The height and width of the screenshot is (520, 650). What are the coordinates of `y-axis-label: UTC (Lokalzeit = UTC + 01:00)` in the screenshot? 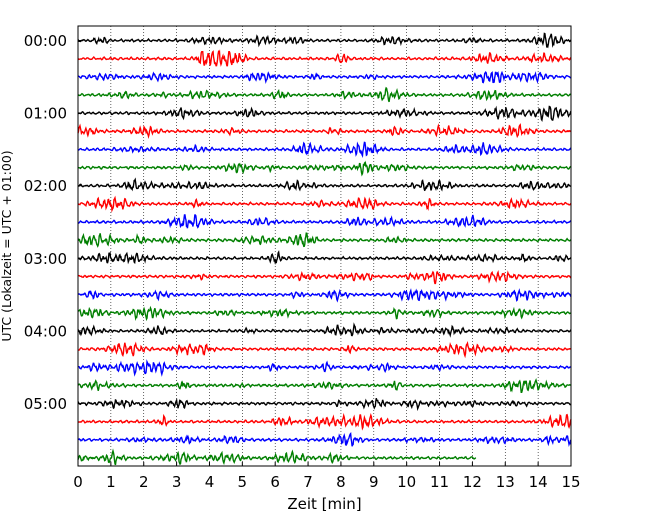 It's located at (7, 245).